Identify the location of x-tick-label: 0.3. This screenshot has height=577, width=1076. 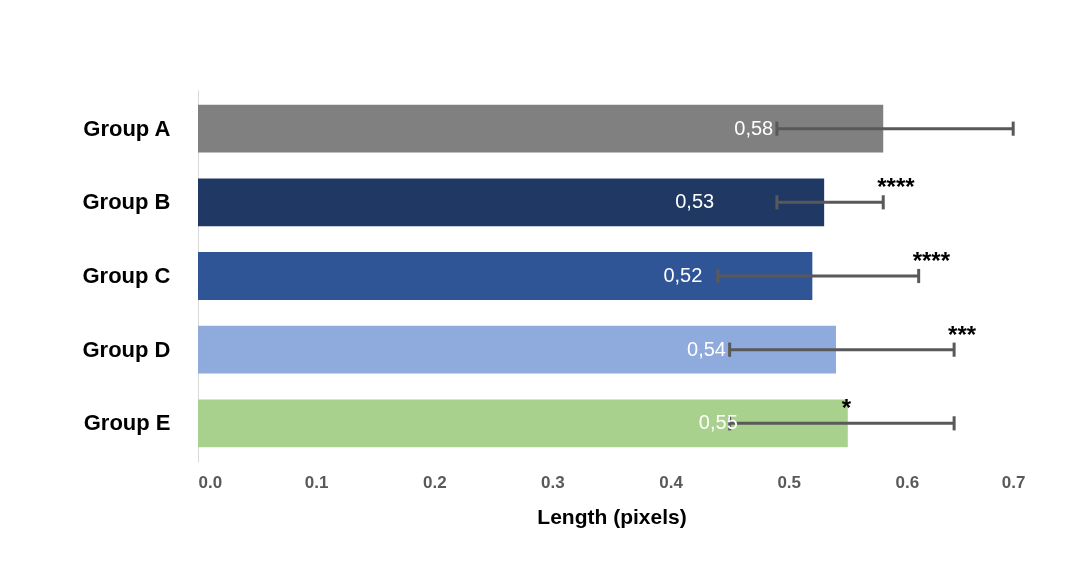
(553, 482).